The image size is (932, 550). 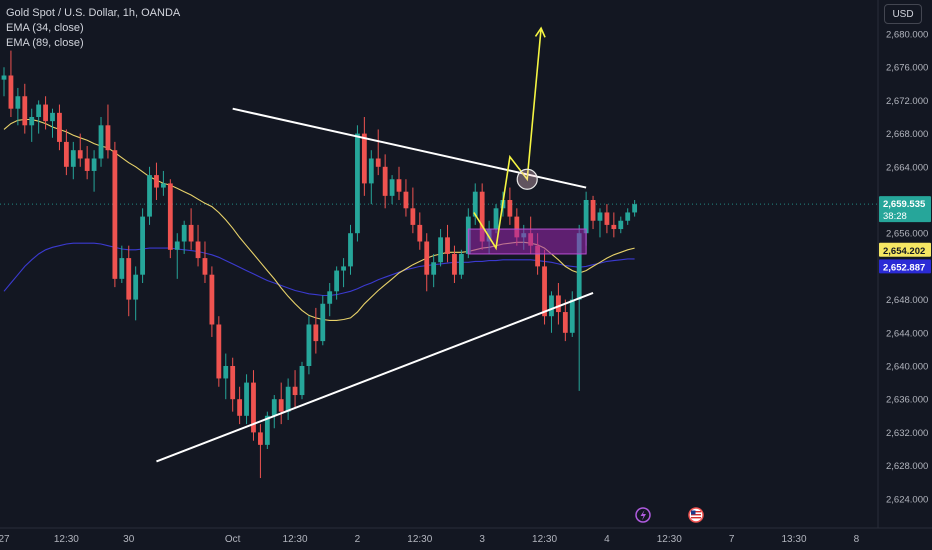 I want to click on demand-zone-rectangle, so click(x=527, y=241).